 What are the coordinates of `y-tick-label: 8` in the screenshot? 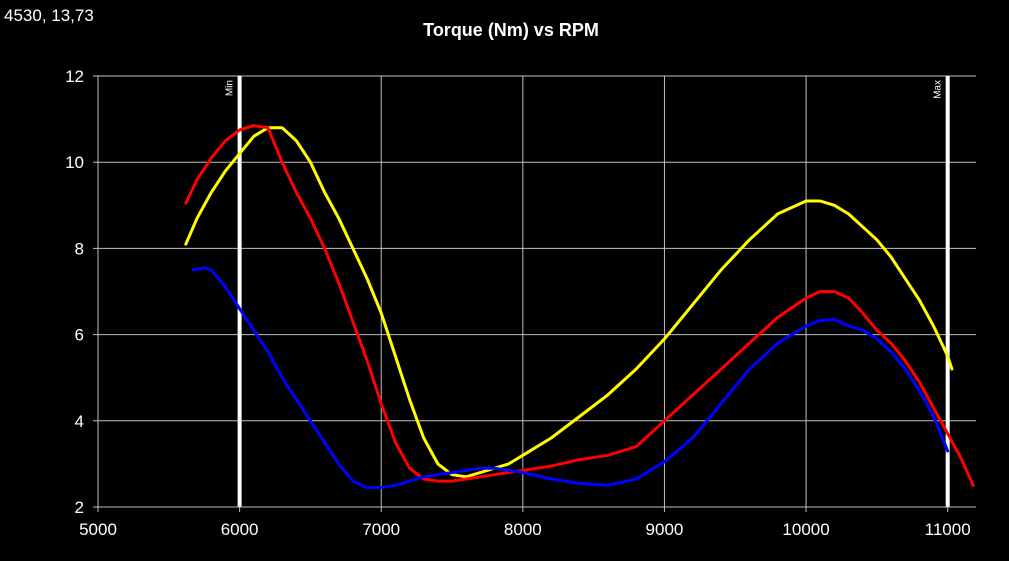 It's located at (79, 248).